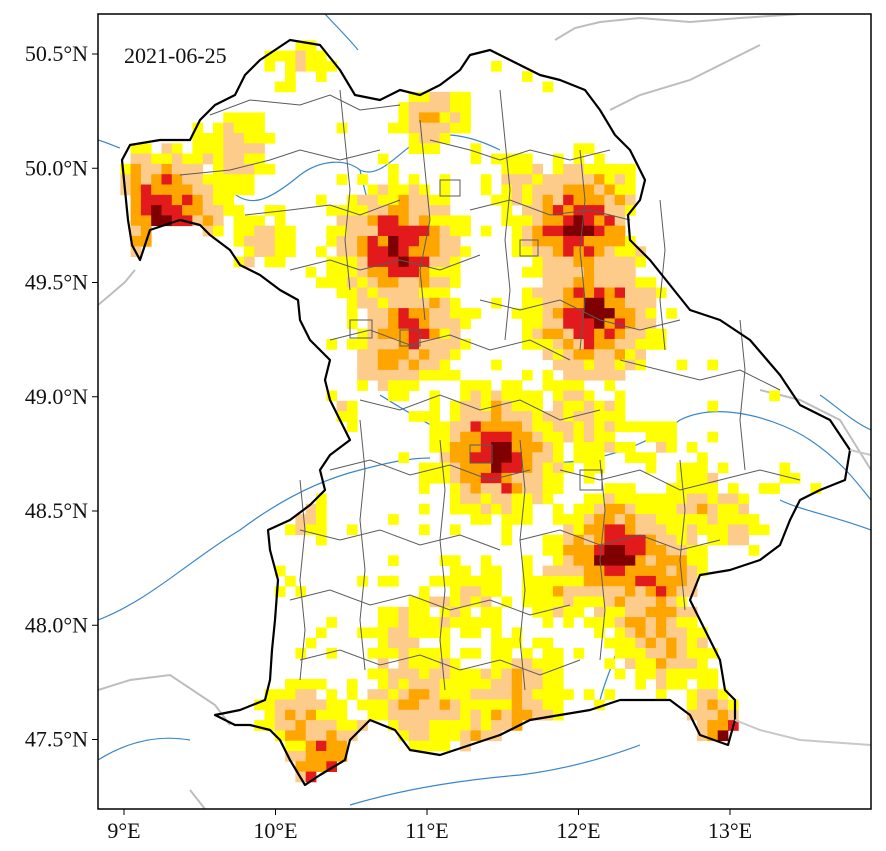 This screenshot has width=886, height=851. I want to click on x-tick-label: 10°E, so click(275, 830).